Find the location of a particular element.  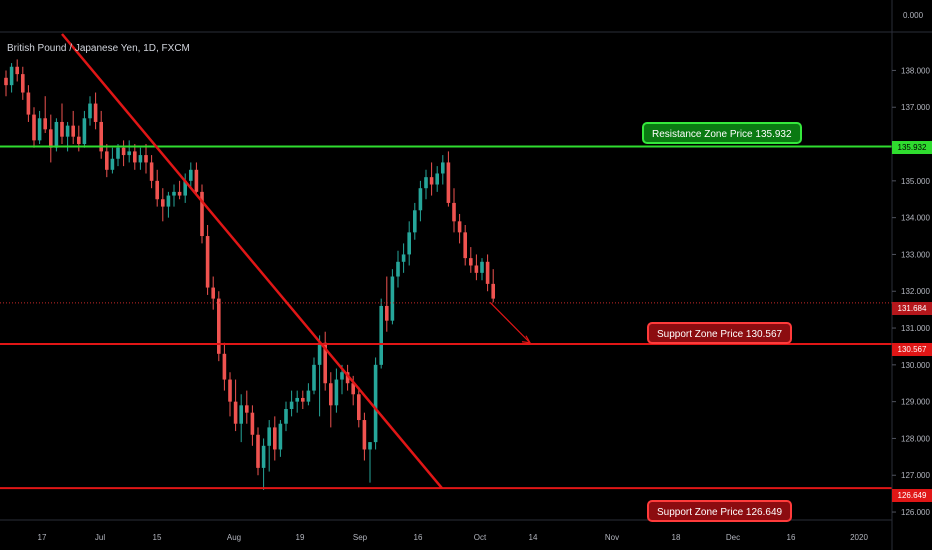

price-tick-label: 137.000 is located at coordinates (915, 107).